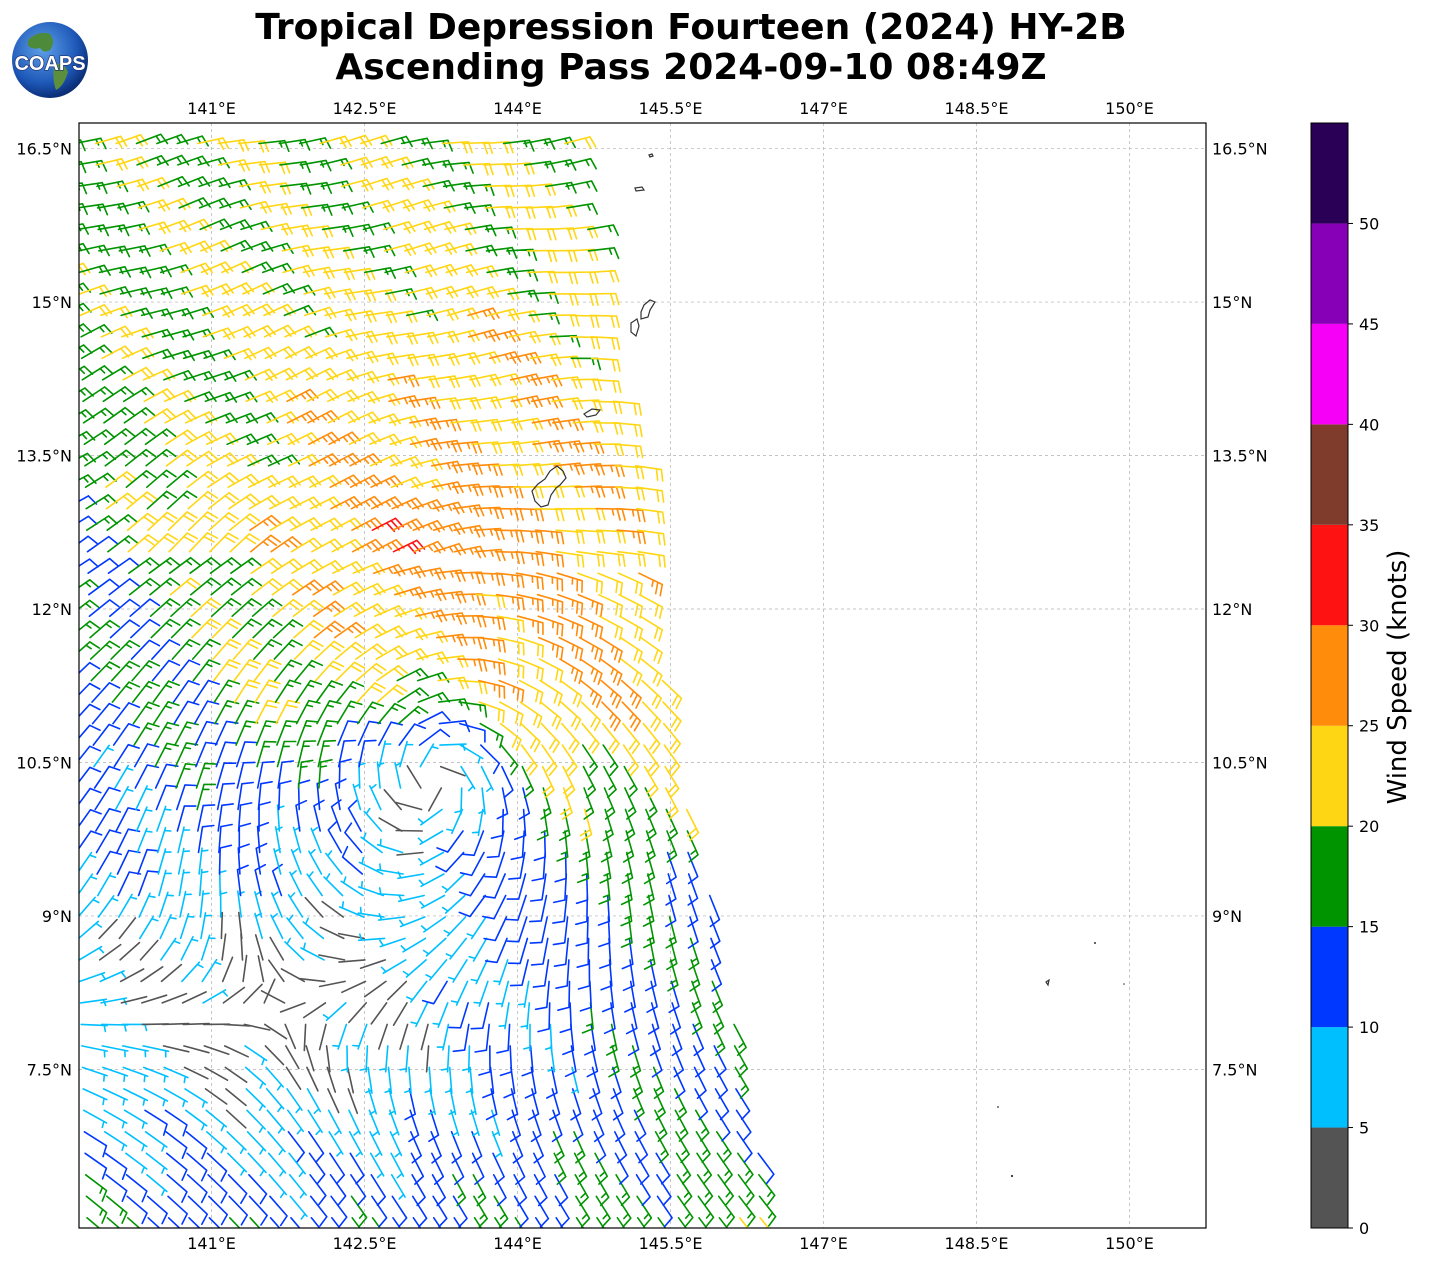 This screenshot has width=1447, height=1264. Describe the element at coordinates (44, 762) in the screenshot. I see `y-tick-label-left: 10.5°N` at that location.